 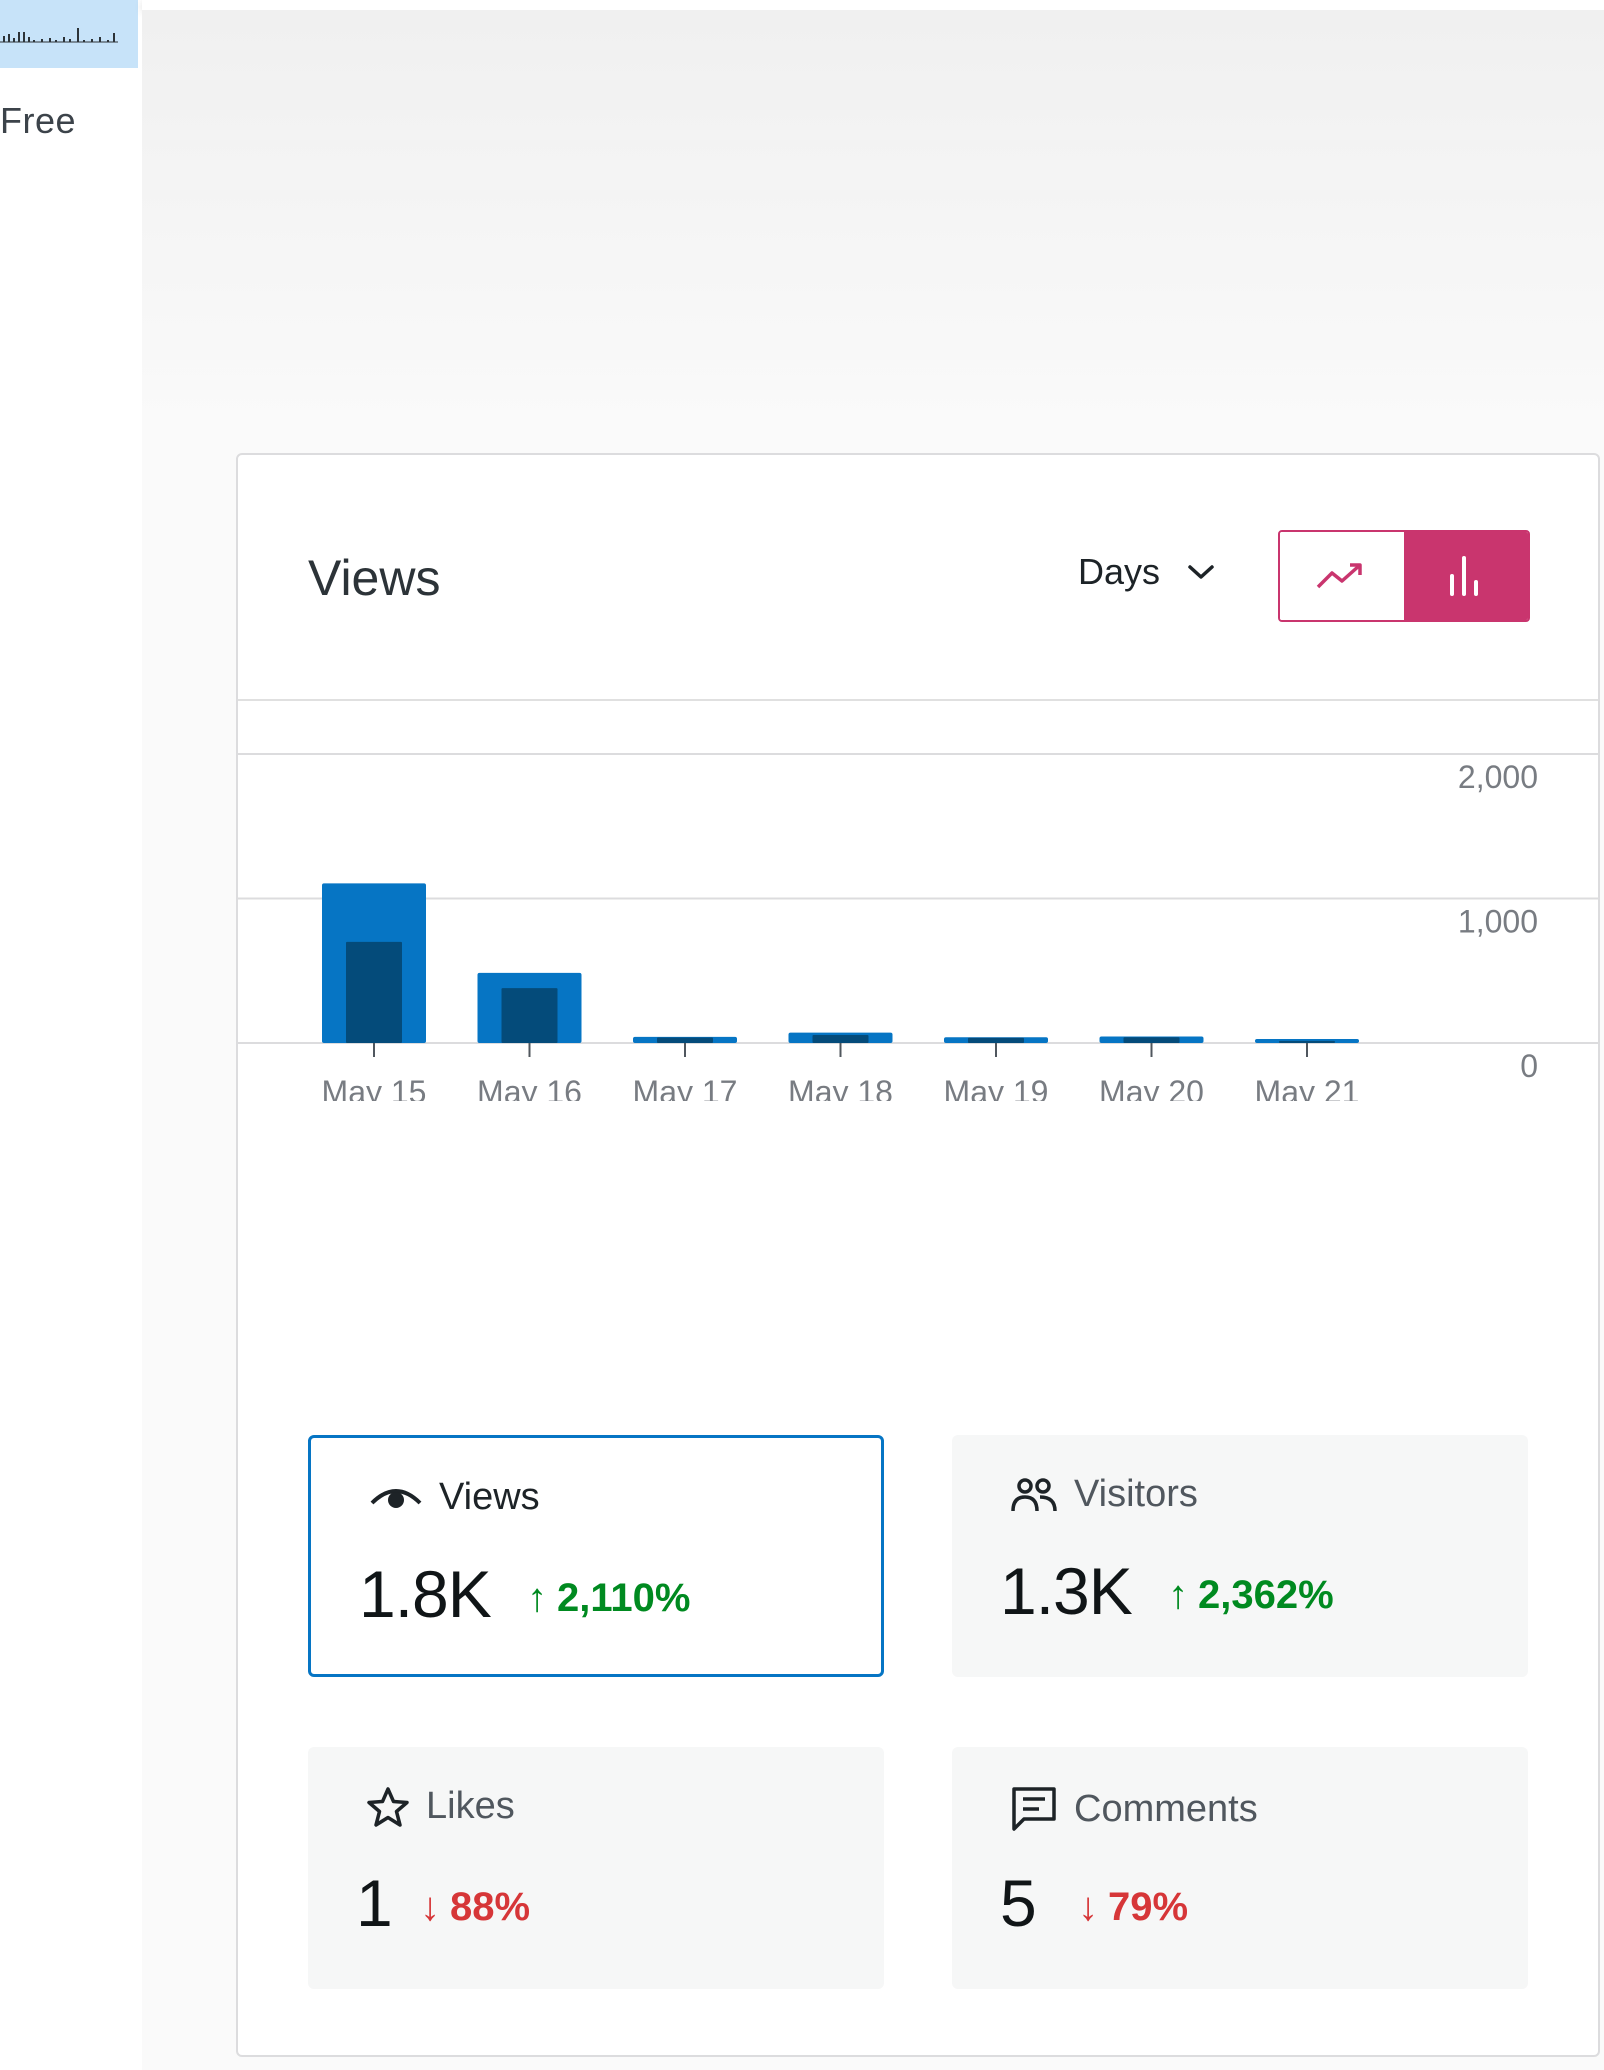 I want to click on stat-change: ↓ 88%, so click(x=475, y=1907).